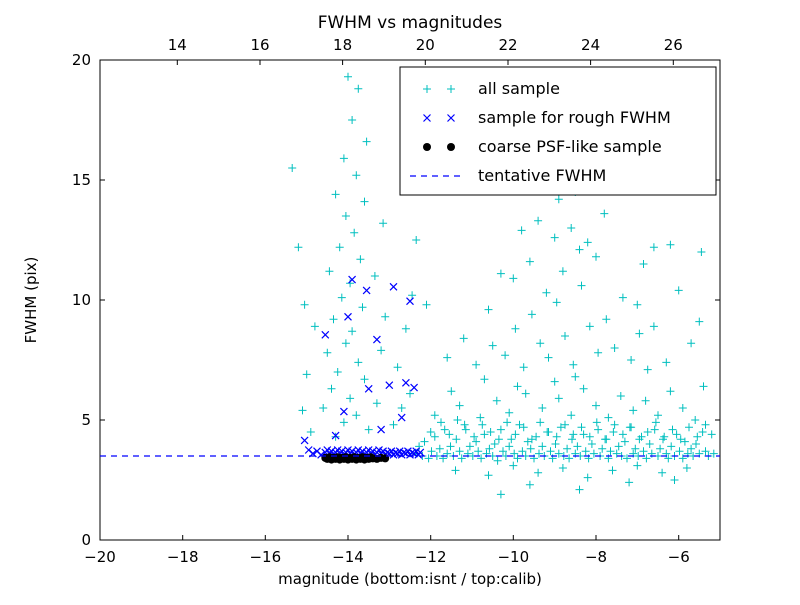  What do you see at coordinates (431, 557) in the screenshot?
I see `x-tick-label: −12` at bounding box center [431, 557].